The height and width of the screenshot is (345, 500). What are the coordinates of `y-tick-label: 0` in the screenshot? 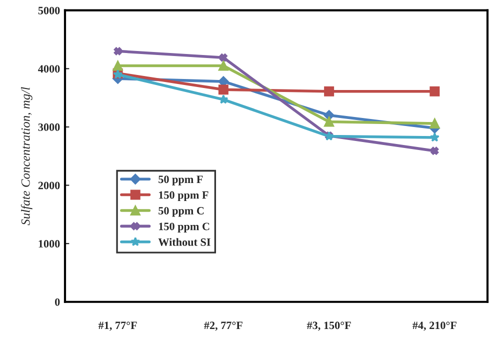 It's located at (57, 302).